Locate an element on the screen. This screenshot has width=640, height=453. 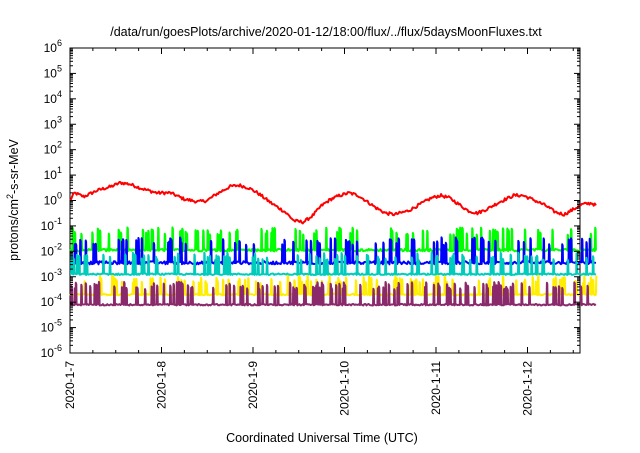
y-tick-label: 10¹ is located at coordinates (53, 173).